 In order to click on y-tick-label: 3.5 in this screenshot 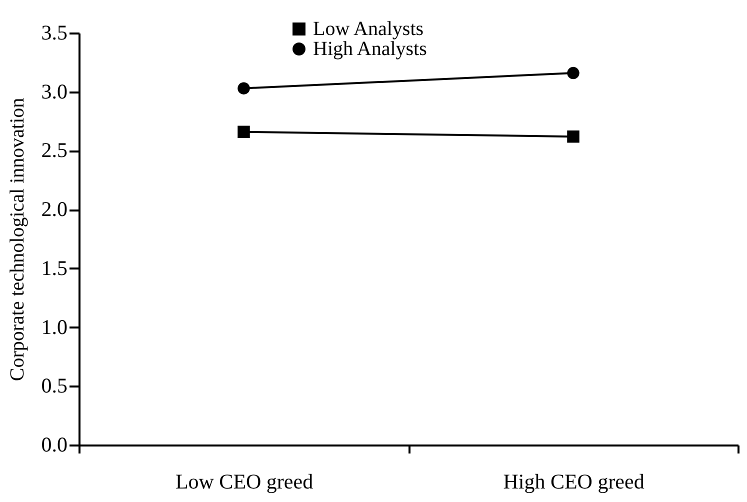, I will do `click(54, 32)`.